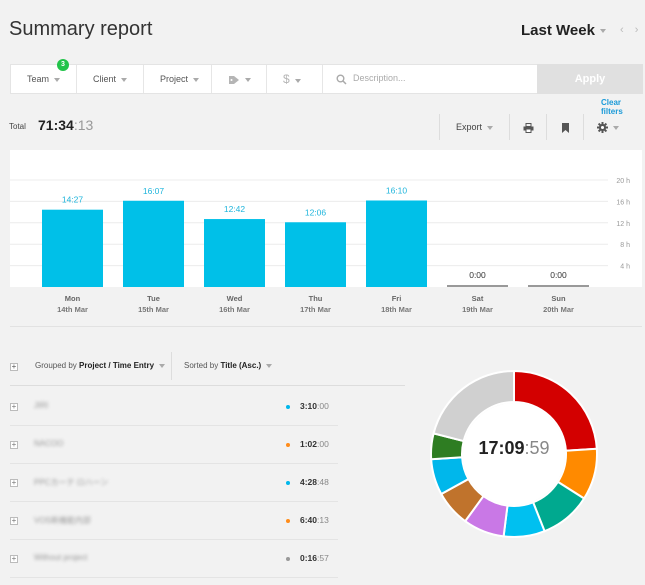  I want to click on x-tick-day-label: Mon, so click(73, 298).